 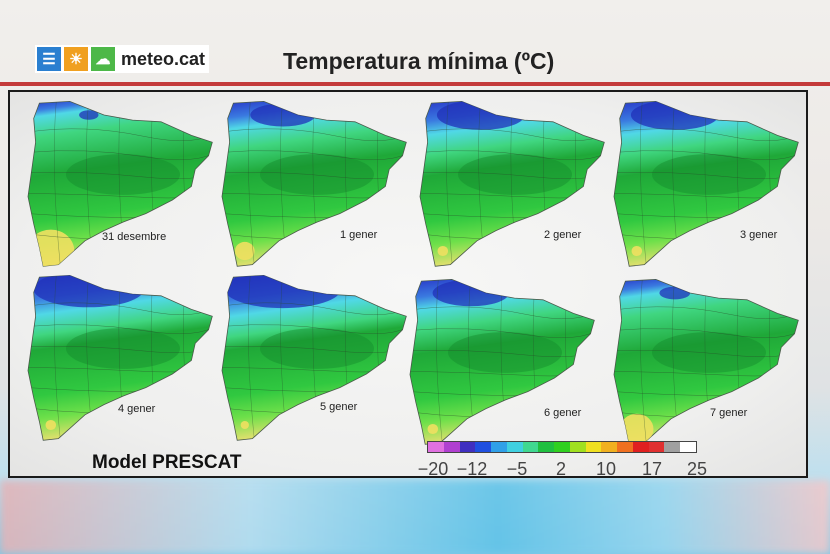 I want to click on temperature-map: 7 gener, so click(x=706, y=361).